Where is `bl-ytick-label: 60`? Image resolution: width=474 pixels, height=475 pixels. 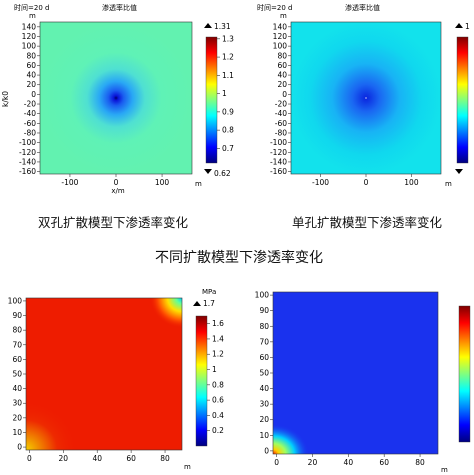
bl-ytick-label: 60 is located at coordinates (17, 359).